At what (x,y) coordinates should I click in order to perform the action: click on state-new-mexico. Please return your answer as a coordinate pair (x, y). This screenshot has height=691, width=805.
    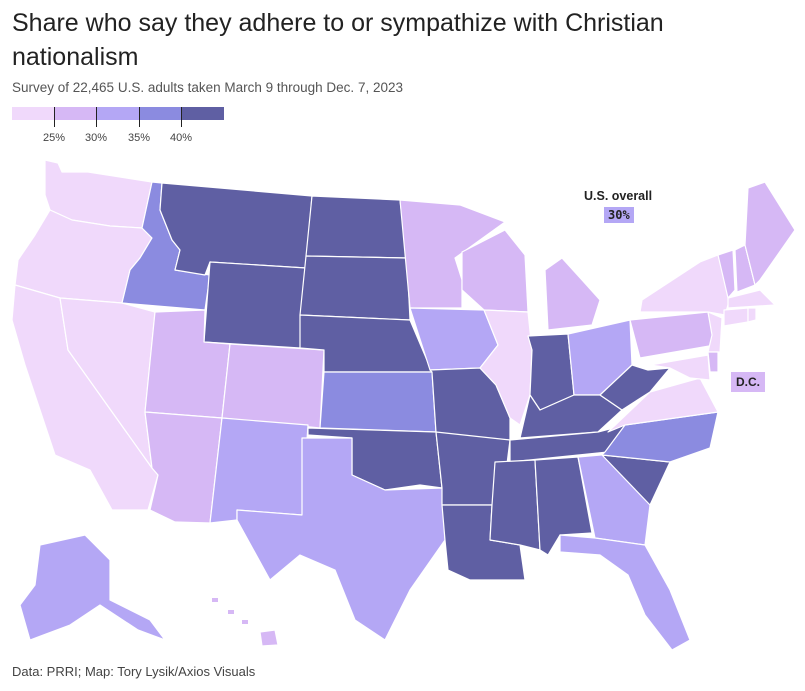
    Looking at the image, I should click on (259, 470).